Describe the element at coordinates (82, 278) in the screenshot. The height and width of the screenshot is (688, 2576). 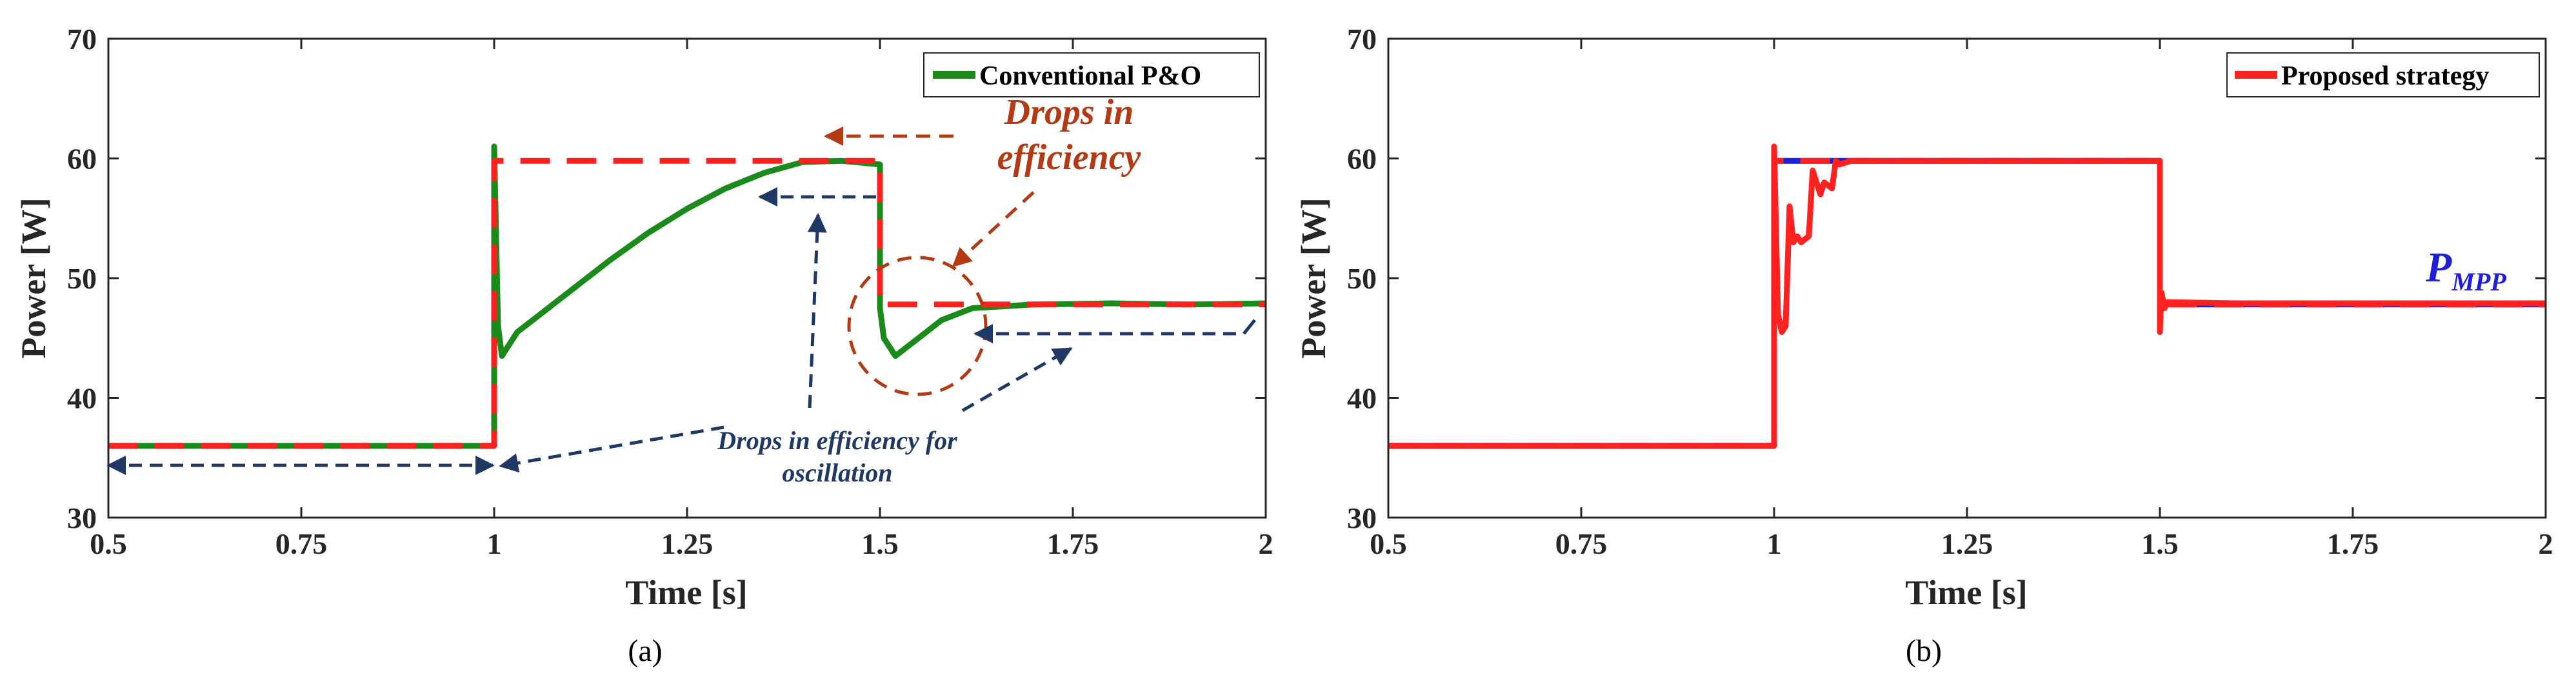
I see `a-y-tick-label: 50` at that location.